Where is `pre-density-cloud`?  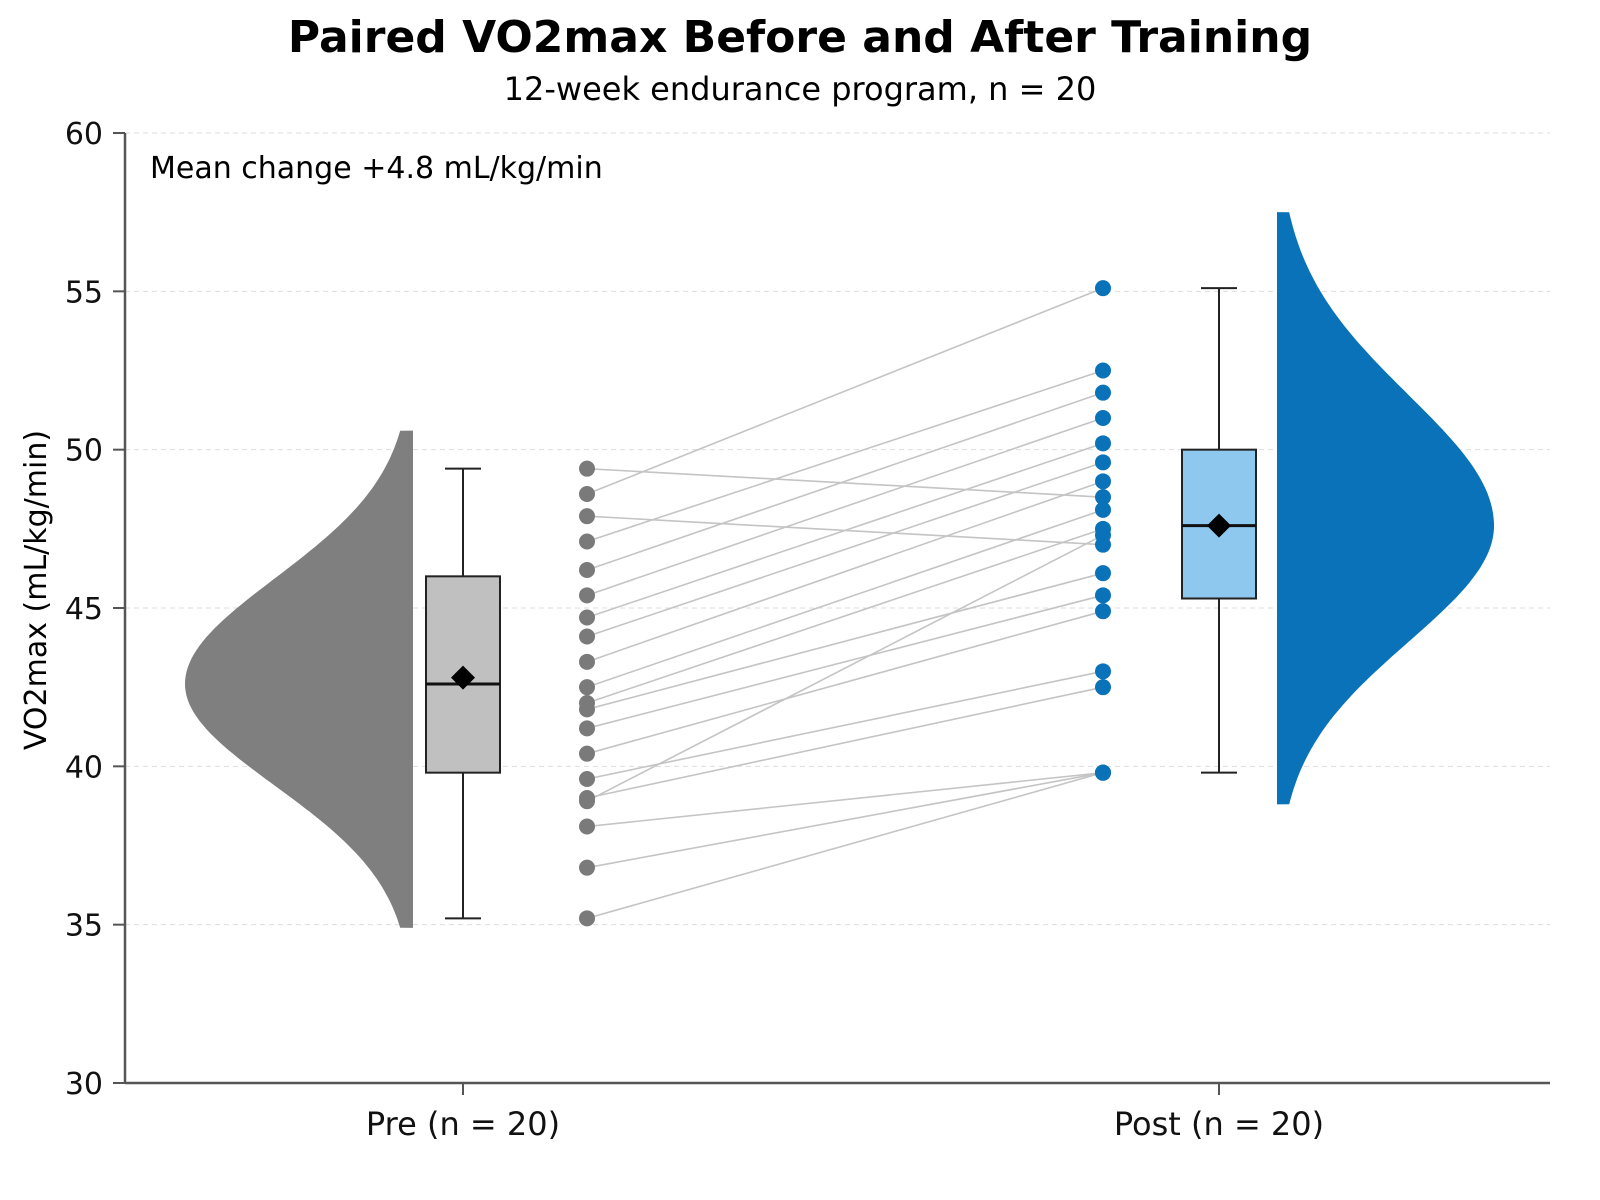
pre-density-cloud is located at coordinates (299, 679).